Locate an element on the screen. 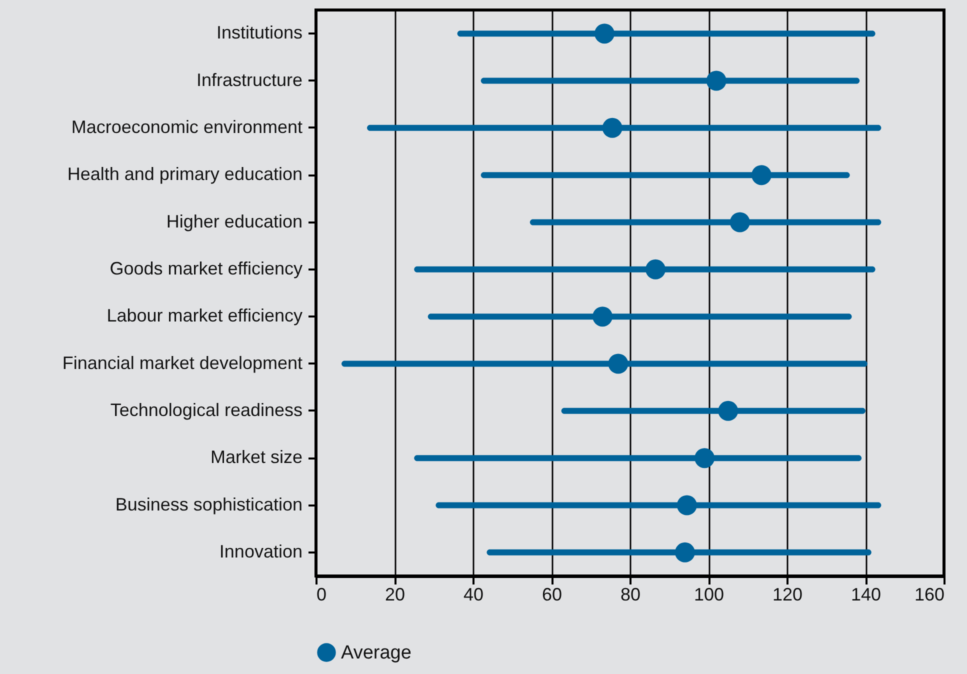  x-tick-label: 120 is located at coordinates (787, 594).